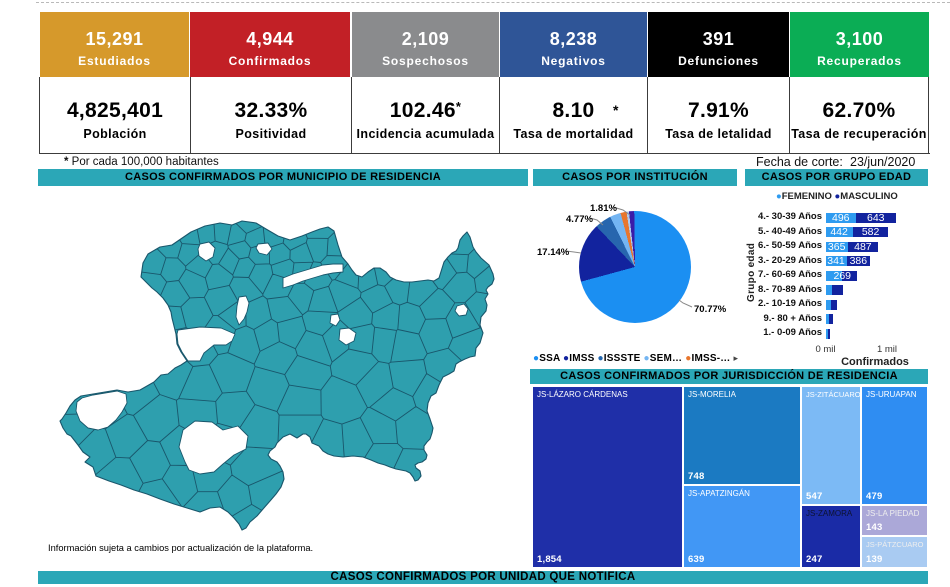 This screenshot has width=950, height=587. What do you see at coordinates (553, 252) in the screenshot?
I see `svg-text: 17.14%` at bounding box center [553, 252].